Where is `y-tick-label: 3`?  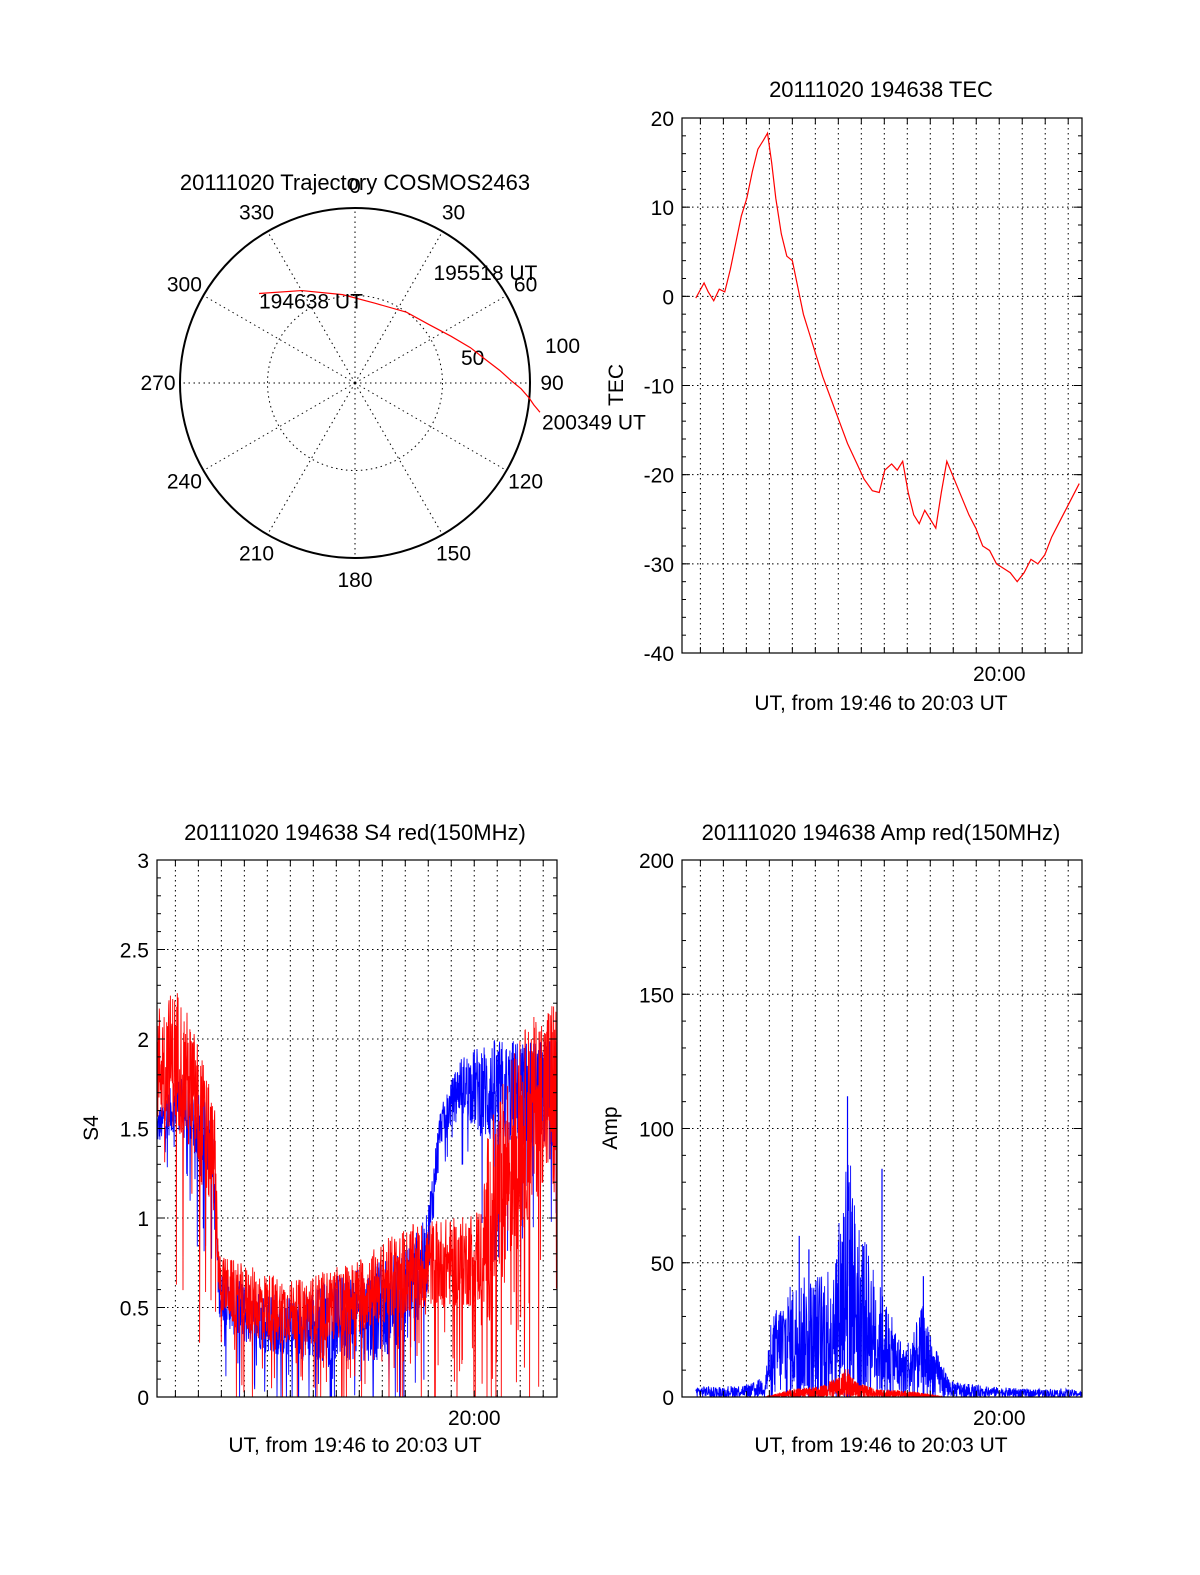 y-tick-label: 3 is located at coordinates (143, 861).